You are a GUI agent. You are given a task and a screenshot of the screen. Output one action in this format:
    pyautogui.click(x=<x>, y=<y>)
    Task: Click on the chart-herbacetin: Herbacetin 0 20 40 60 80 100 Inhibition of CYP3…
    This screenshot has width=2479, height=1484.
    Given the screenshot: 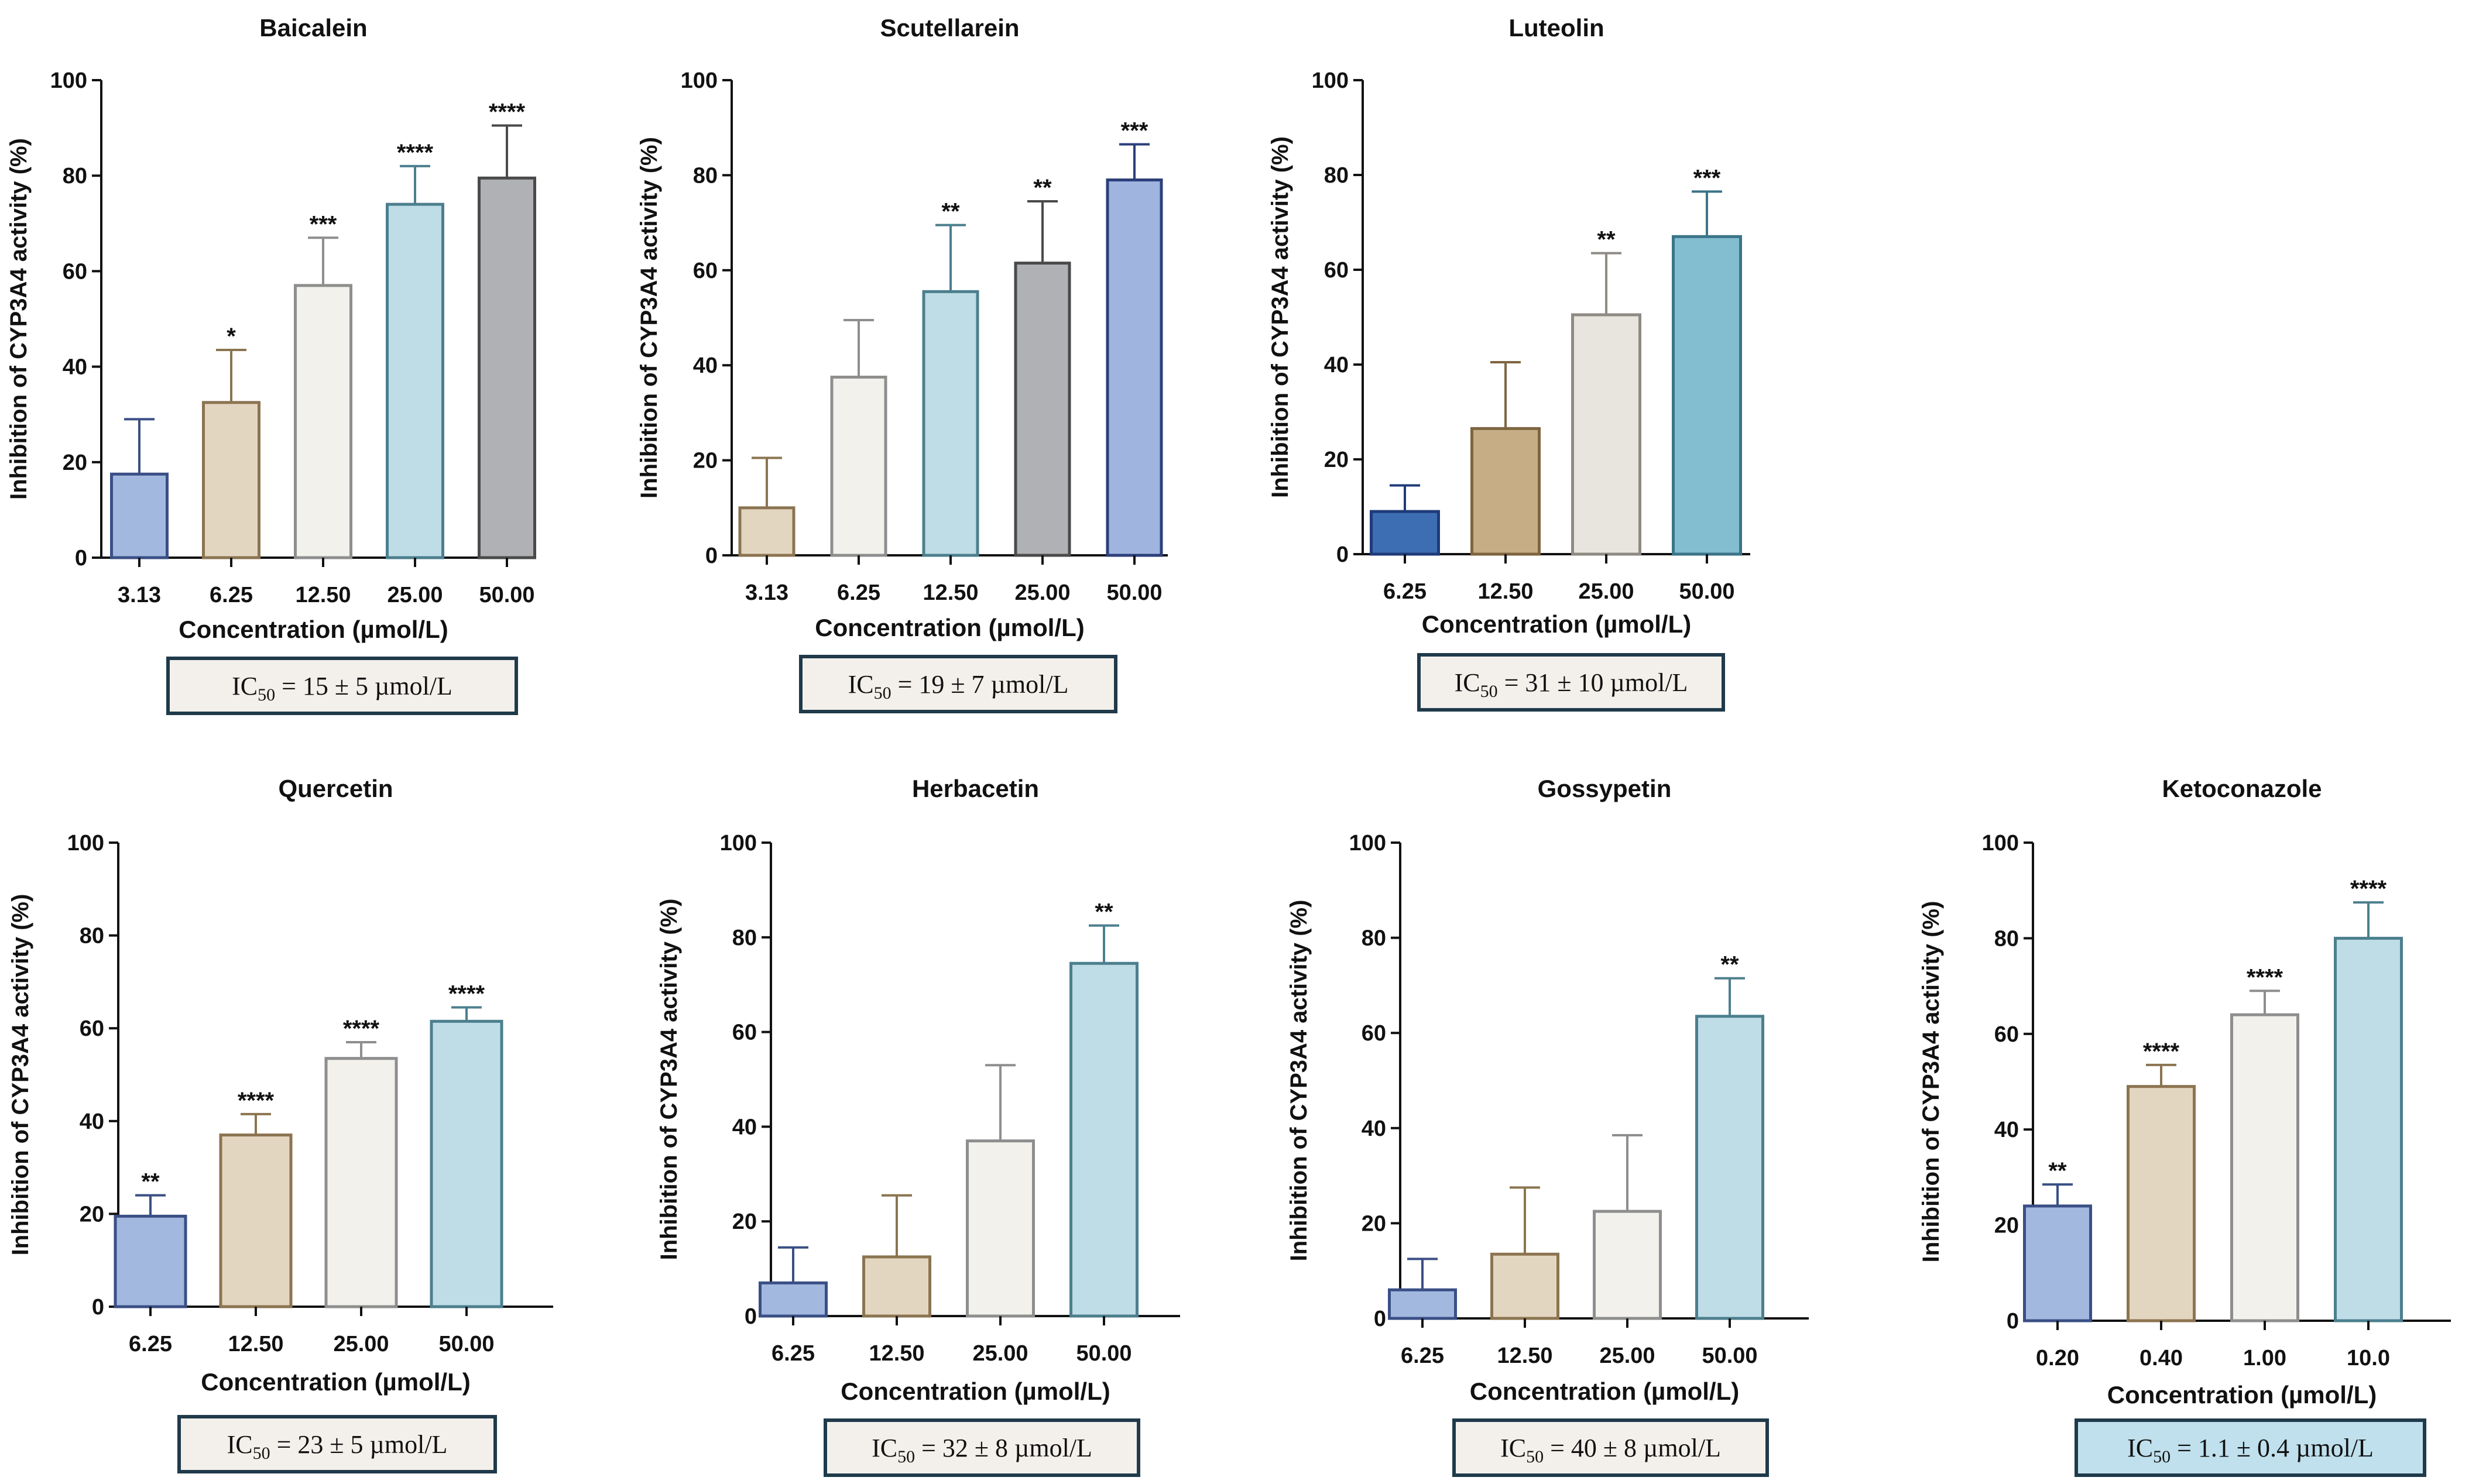 What is the action you would take?
    pyautogui.click(x=918, y=1126)
    